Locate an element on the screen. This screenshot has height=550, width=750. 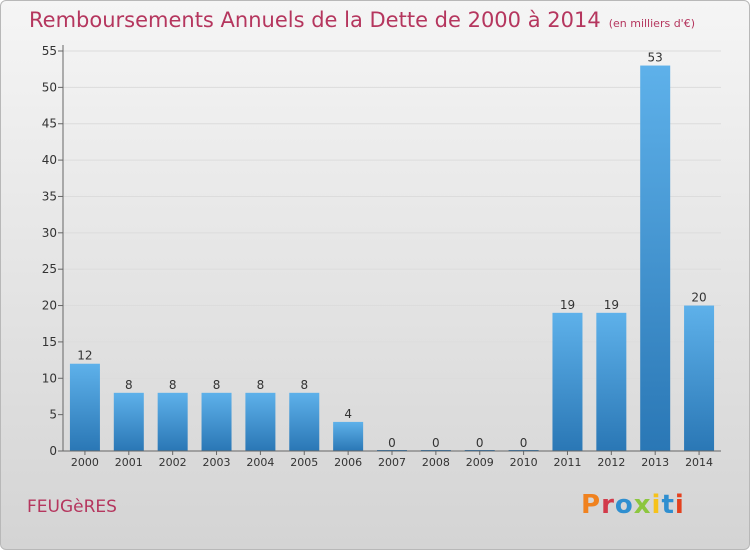
data-label-2014: 20 is located at coordinates (698, 298).